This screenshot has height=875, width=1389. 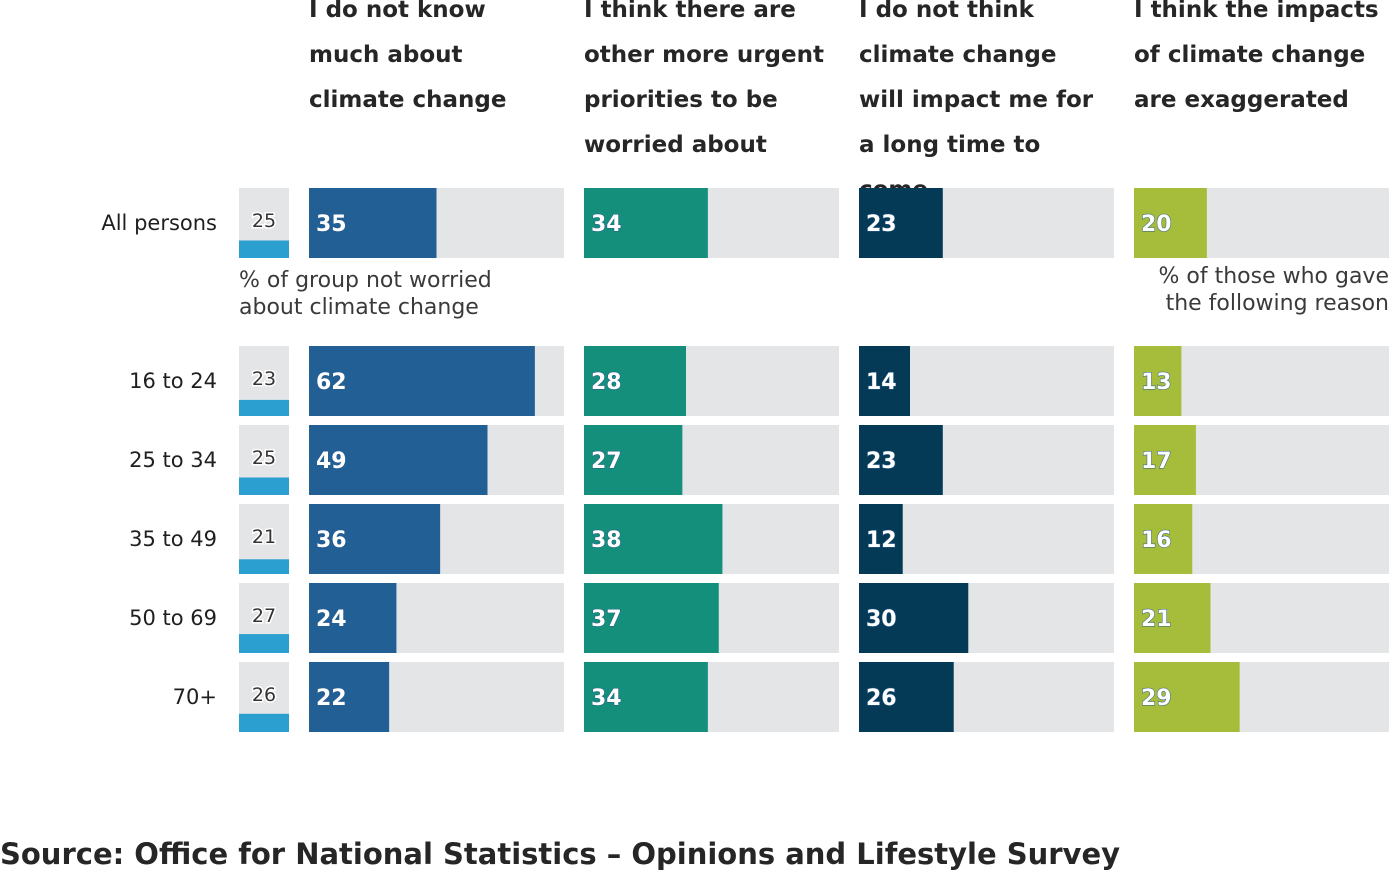 I want to click on bar-value-label: 36, so click(x=331, y=540).